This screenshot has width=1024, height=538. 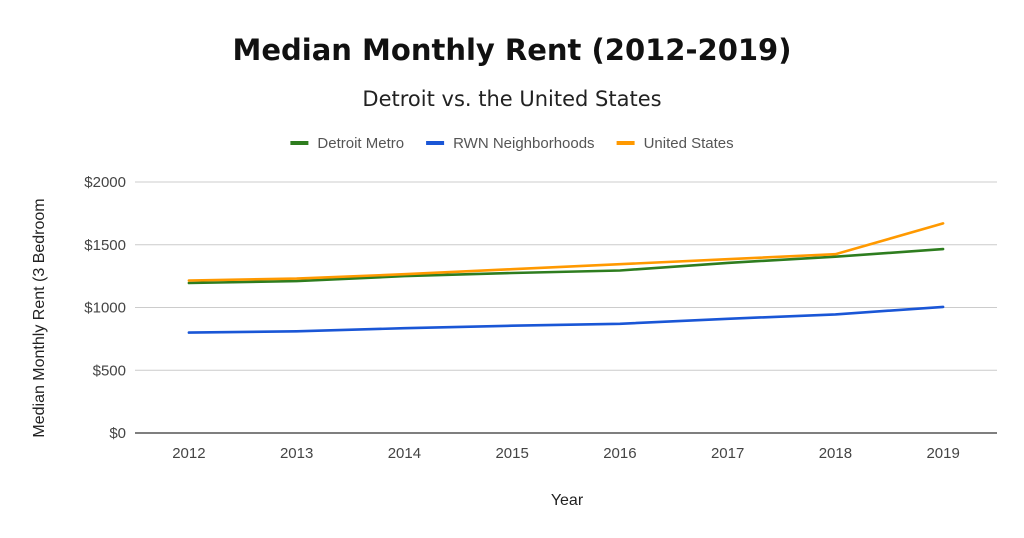 What do you see at coordinates (942, 453) in the screenshot?
I see `x-tick-label: 2019` at bounding box center [942, 453].